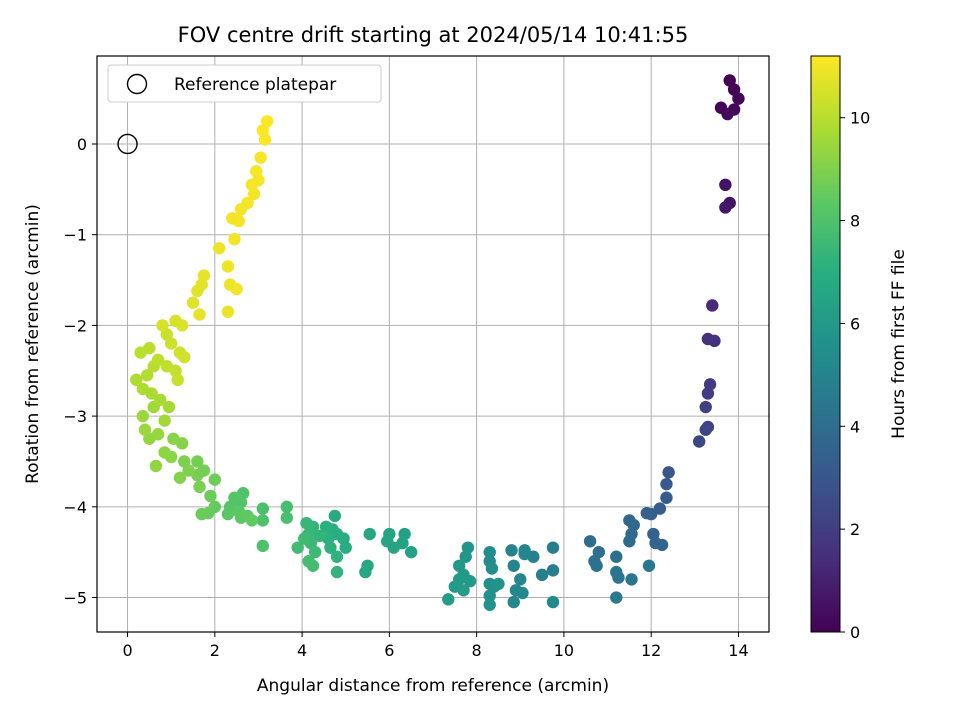  What do you see at coordinates (80, 371) in the screenshot?
I see `y-axis-ticks: 0 −1 −2 −3 −4 −5` at bounding box center [80, 371].